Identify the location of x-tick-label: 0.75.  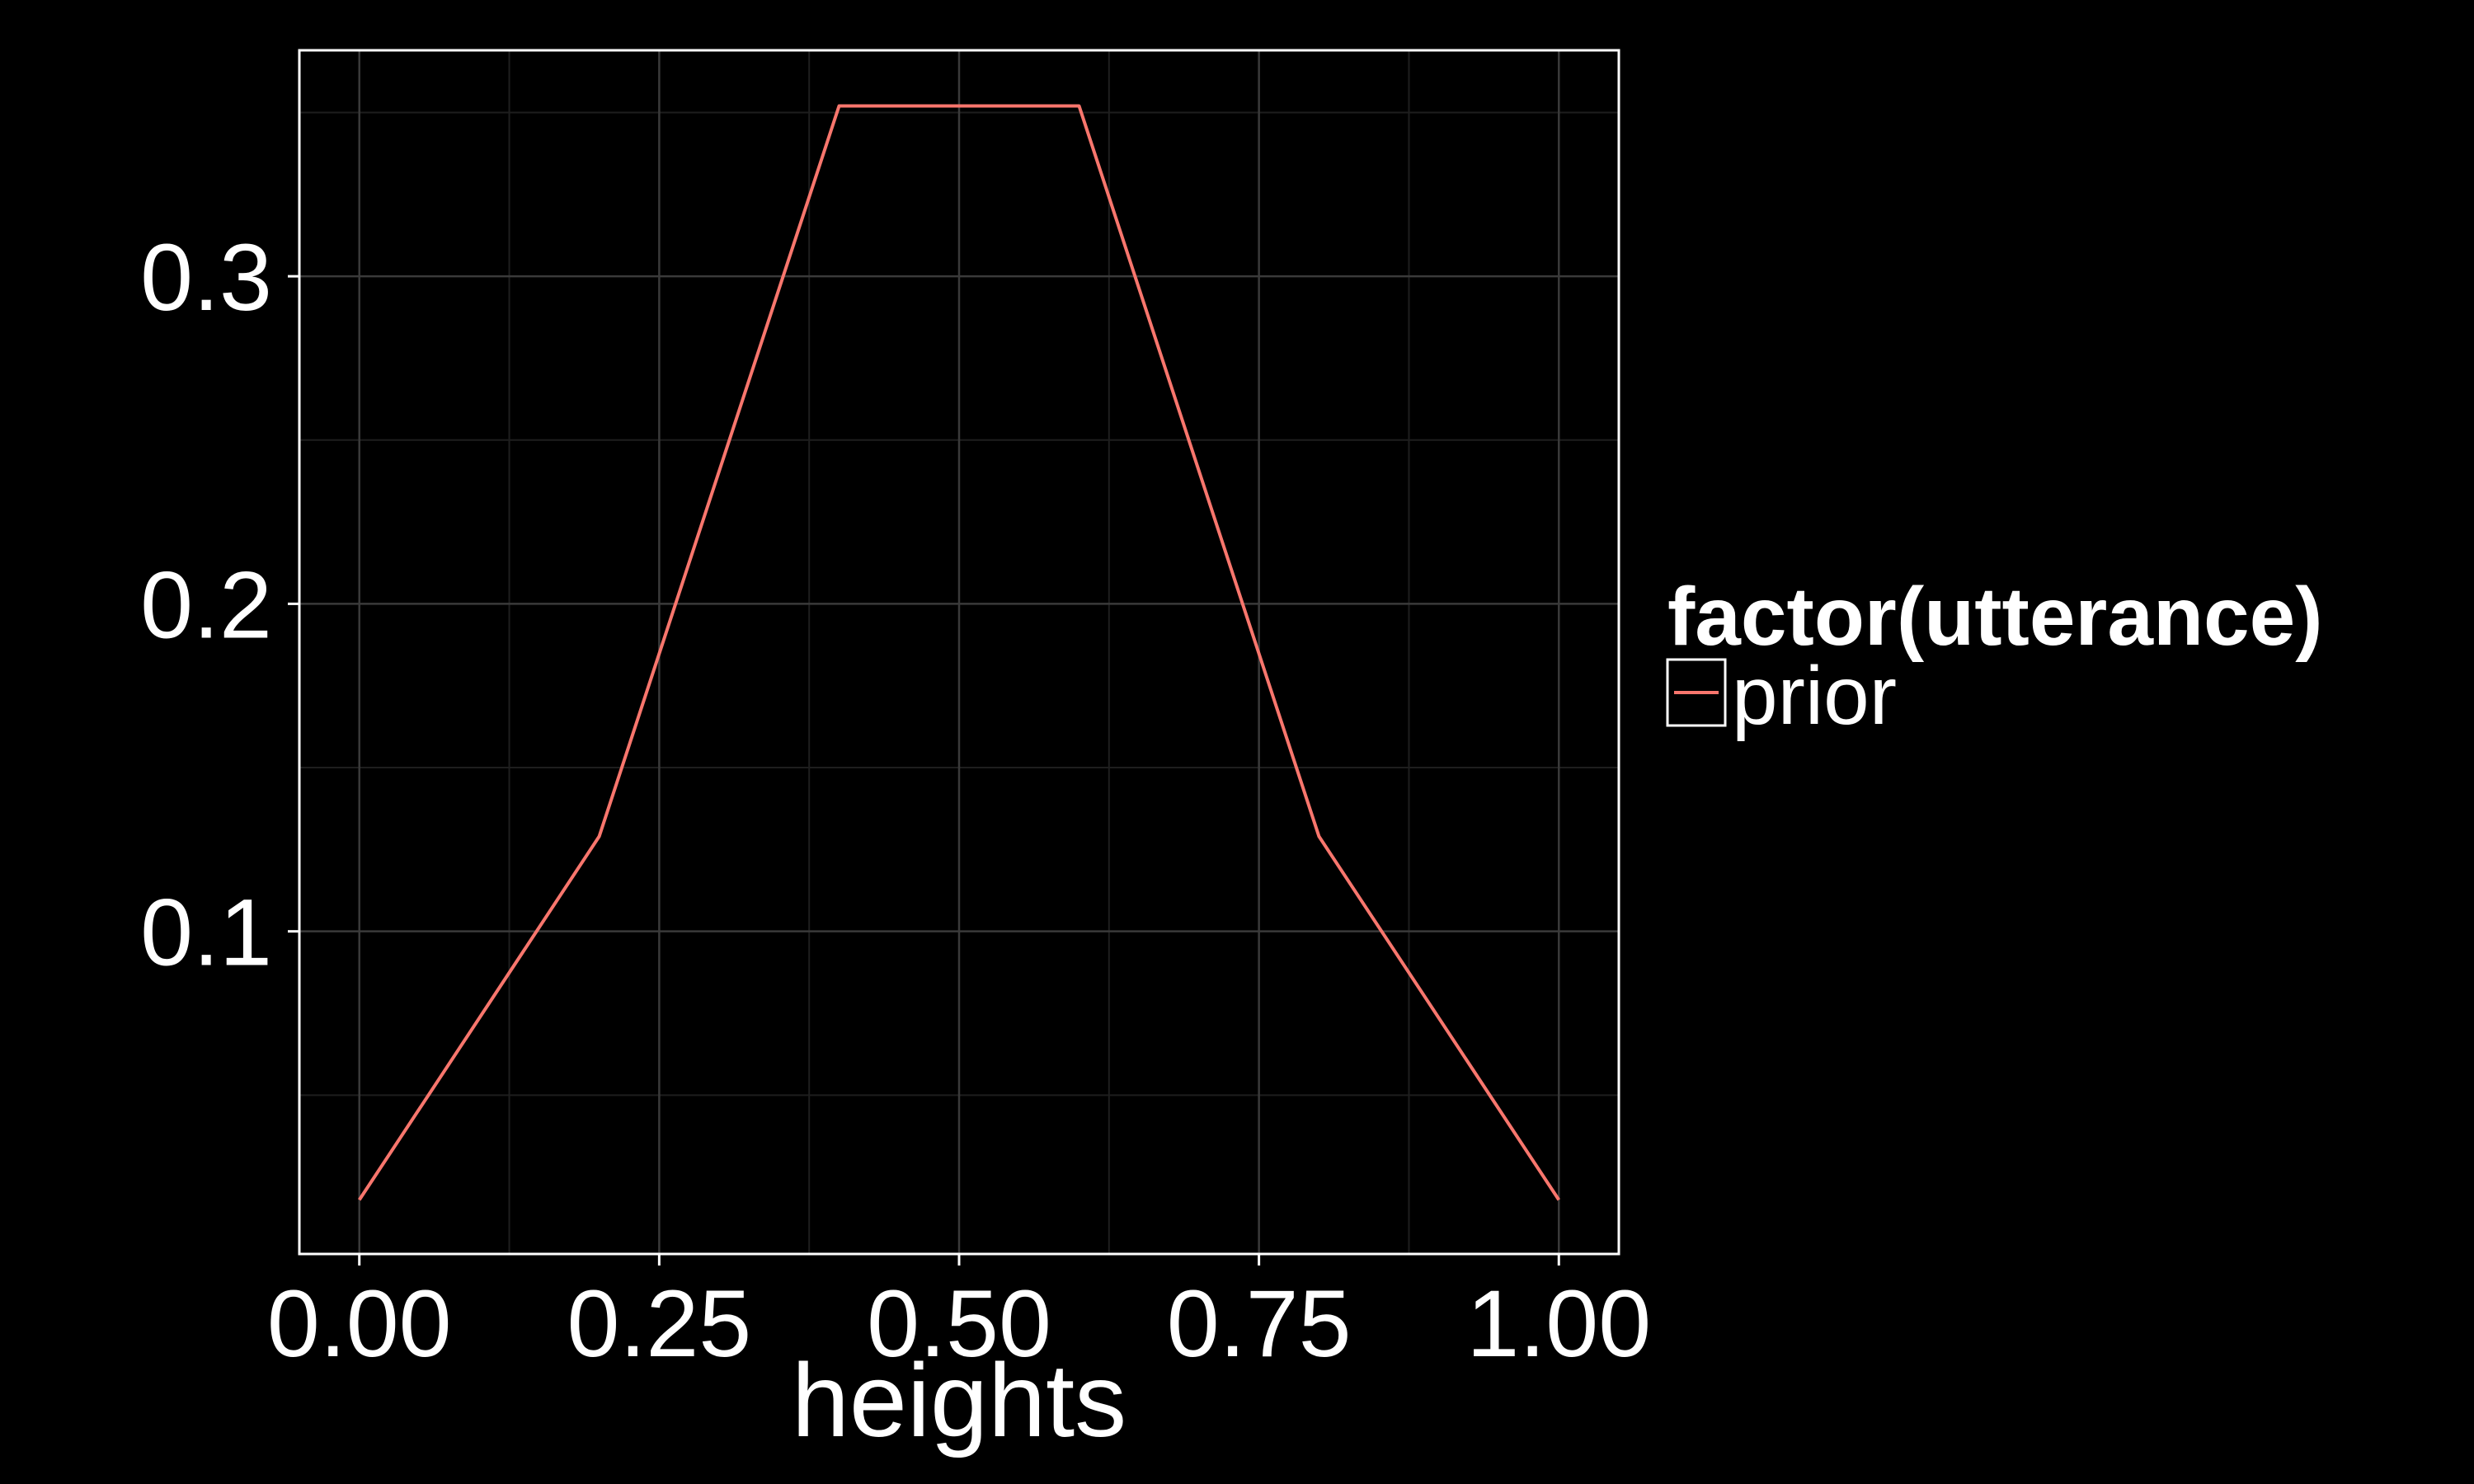
(1259, 1324).